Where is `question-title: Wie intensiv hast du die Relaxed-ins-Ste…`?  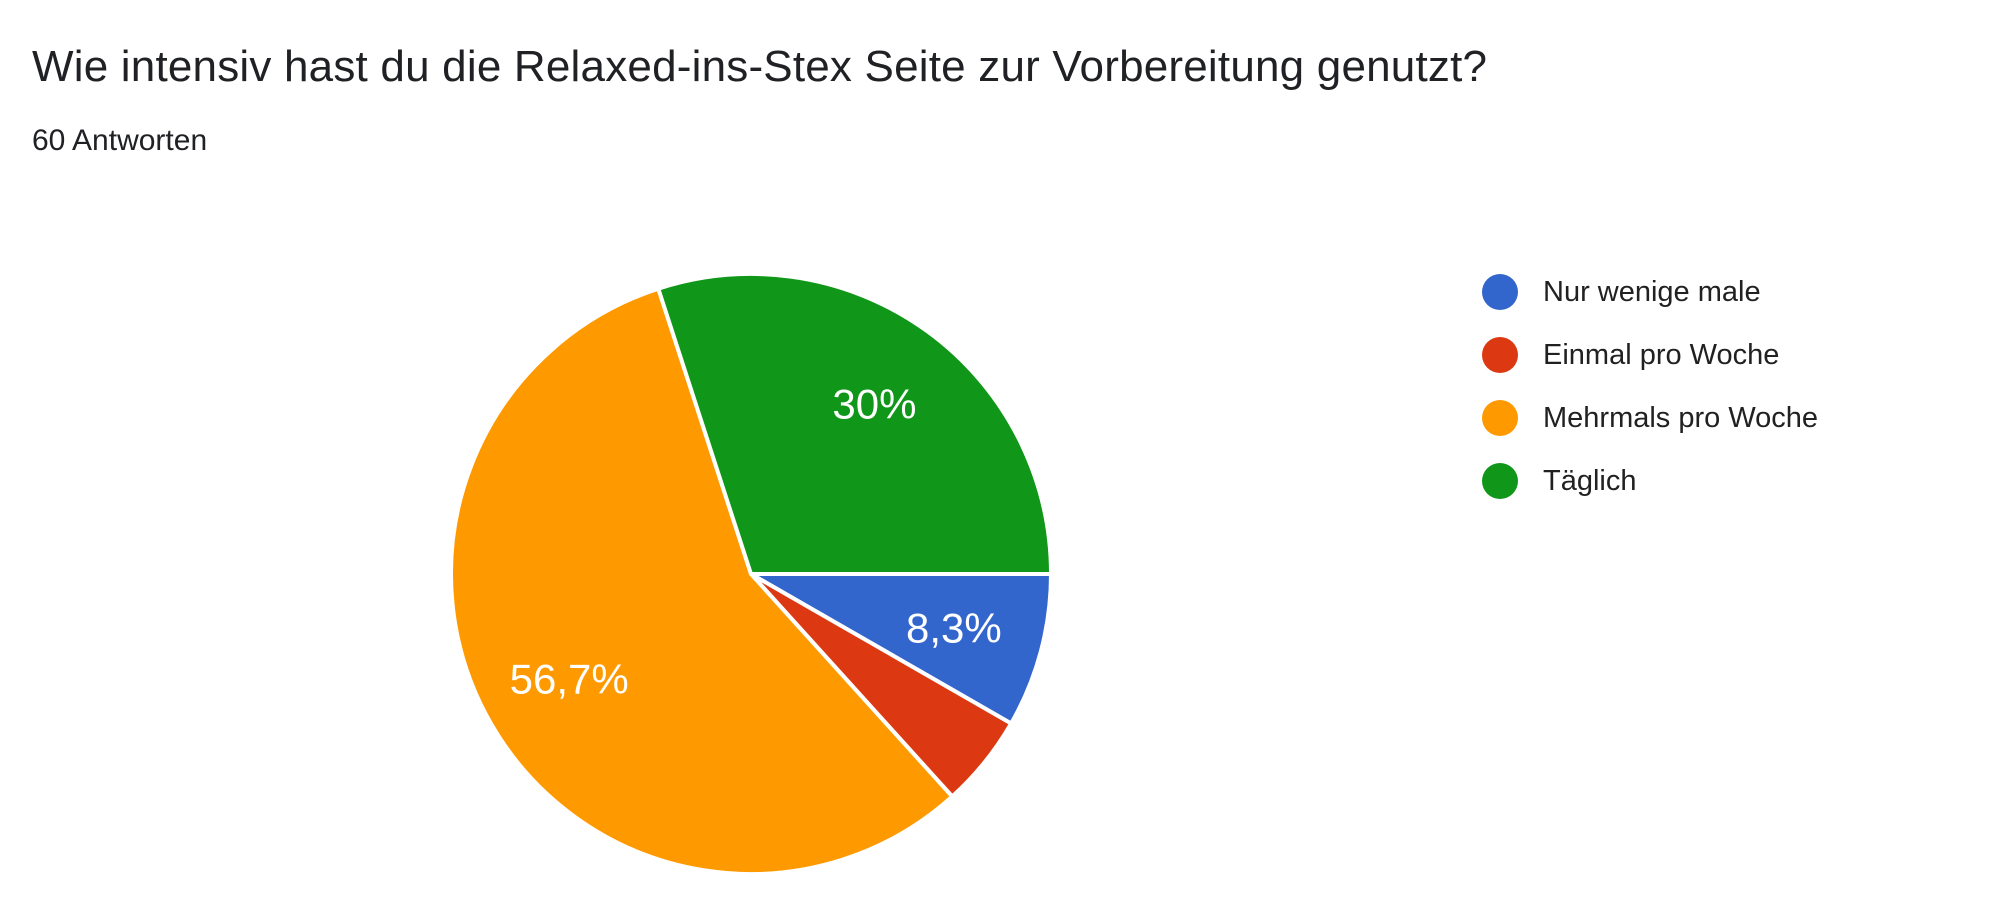 question-title: Wie intensiv hast du die Relaxed-ins-Ste… is located at coordinates (760, 66).